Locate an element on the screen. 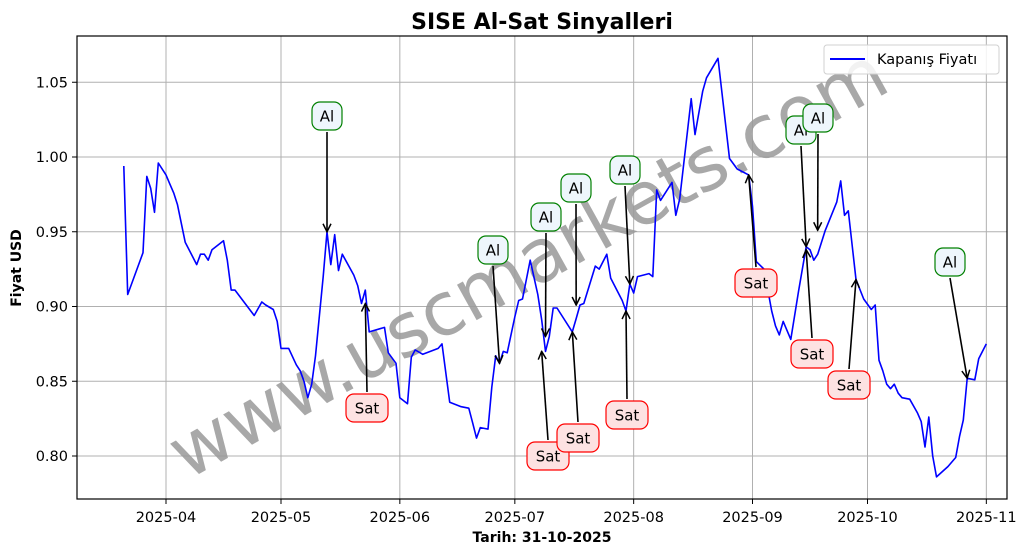 The image size is (1017, 554). y-tick-label: 0.90 is located at coordinates (52, 308).